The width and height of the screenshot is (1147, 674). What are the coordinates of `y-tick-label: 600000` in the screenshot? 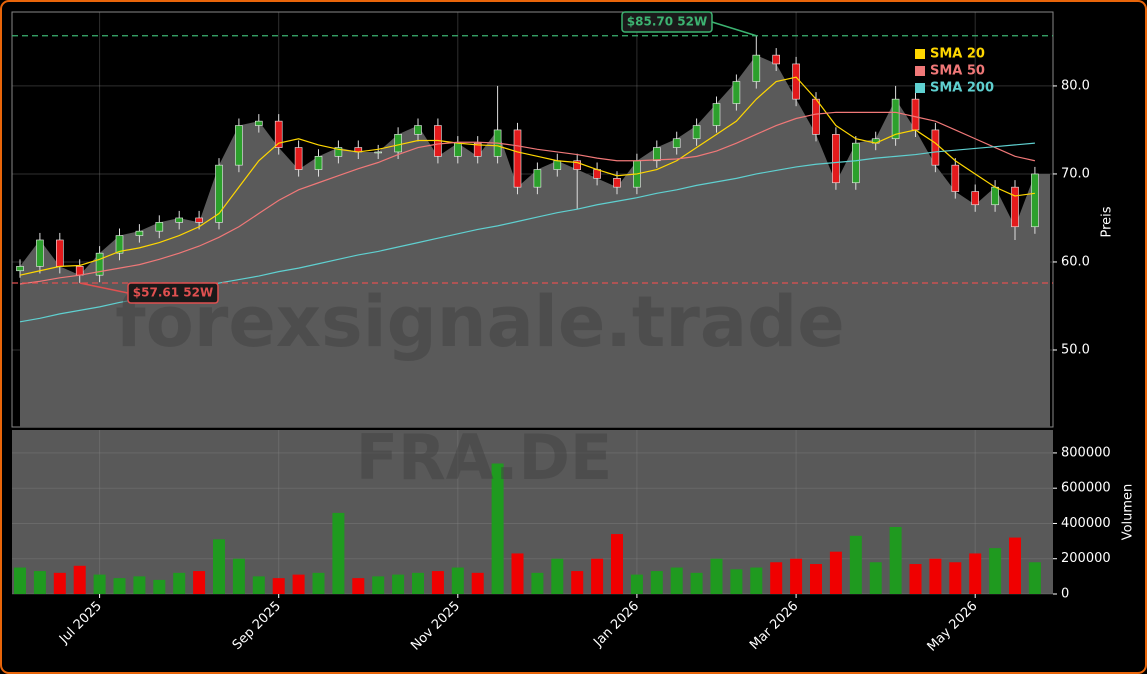 It's located at (1086, 488).